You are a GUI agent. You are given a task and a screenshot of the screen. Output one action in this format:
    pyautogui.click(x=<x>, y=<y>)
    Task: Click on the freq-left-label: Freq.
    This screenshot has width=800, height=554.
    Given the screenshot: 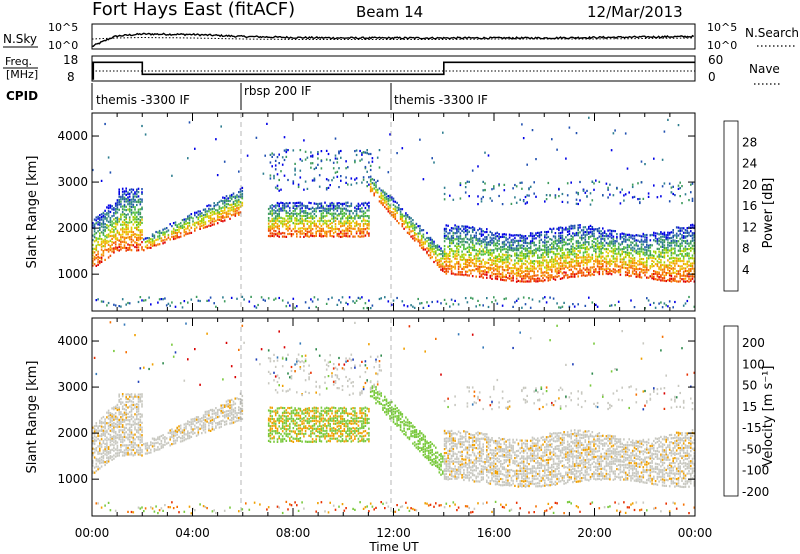 What is the action you would take?
    pyautogui.click(x=18, y=61)
    